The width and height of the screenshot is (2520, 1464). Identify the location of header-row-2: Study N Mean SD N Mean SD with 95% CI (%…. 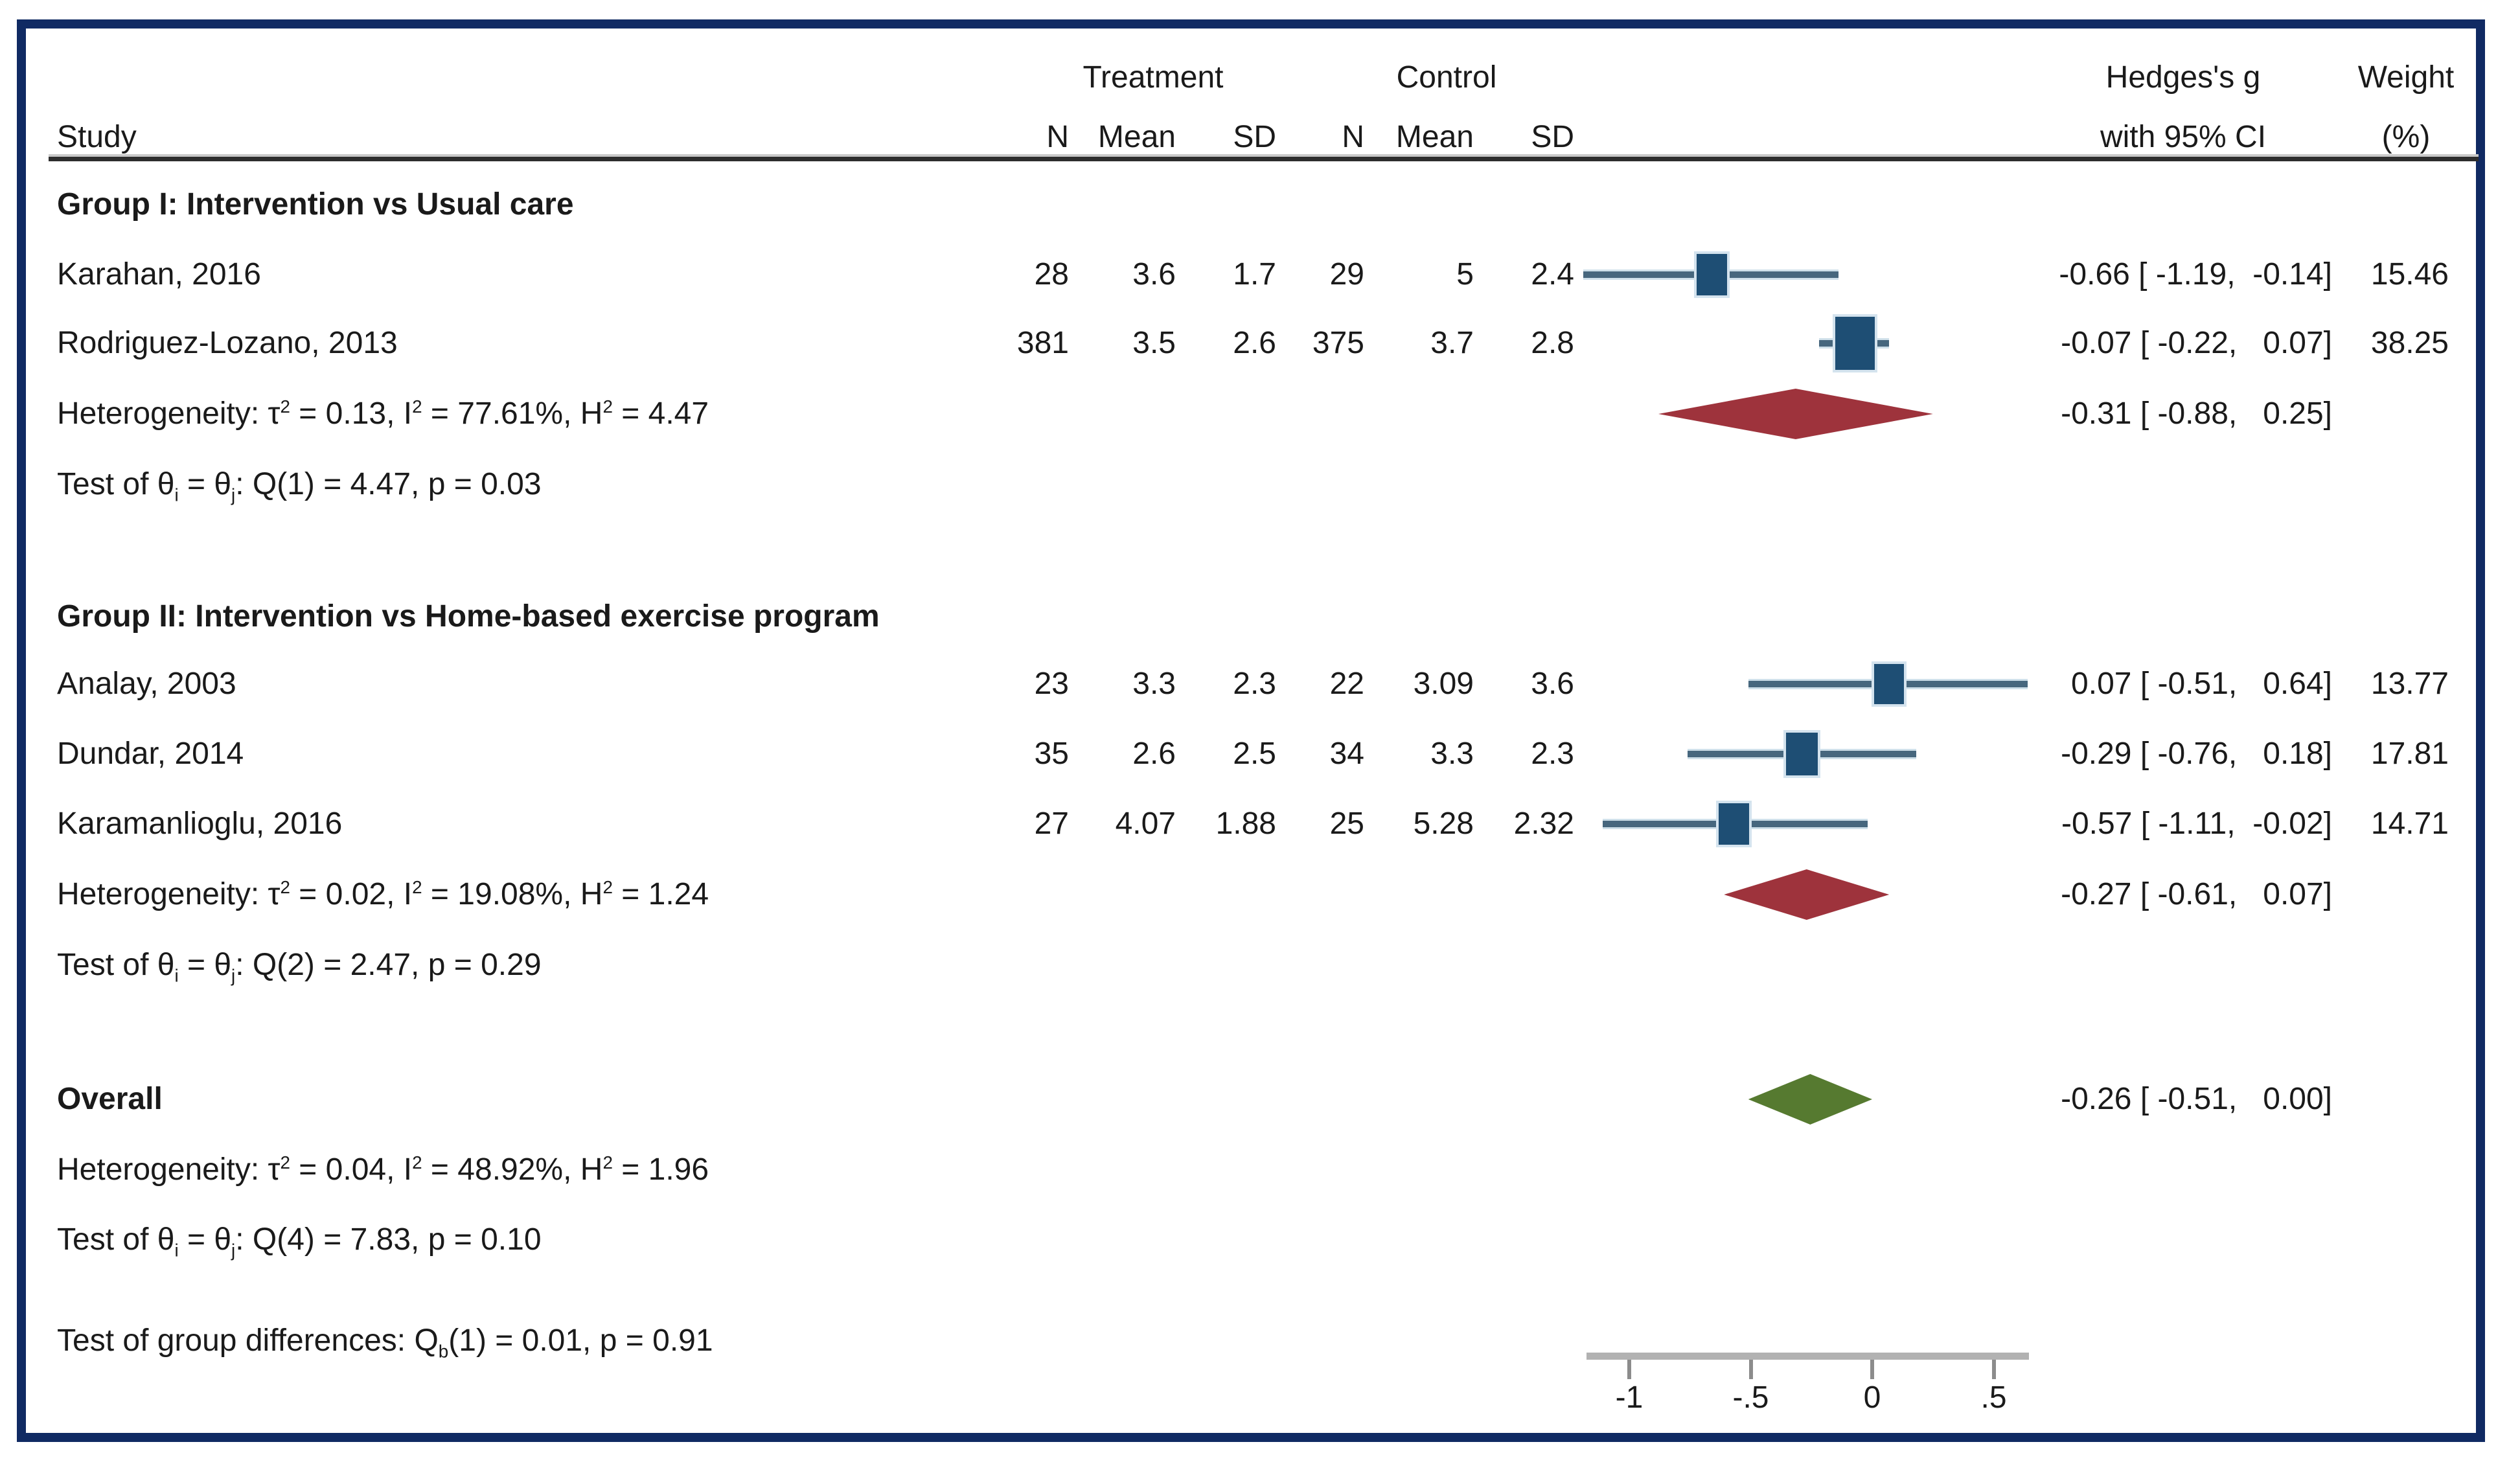
(1260, 137).